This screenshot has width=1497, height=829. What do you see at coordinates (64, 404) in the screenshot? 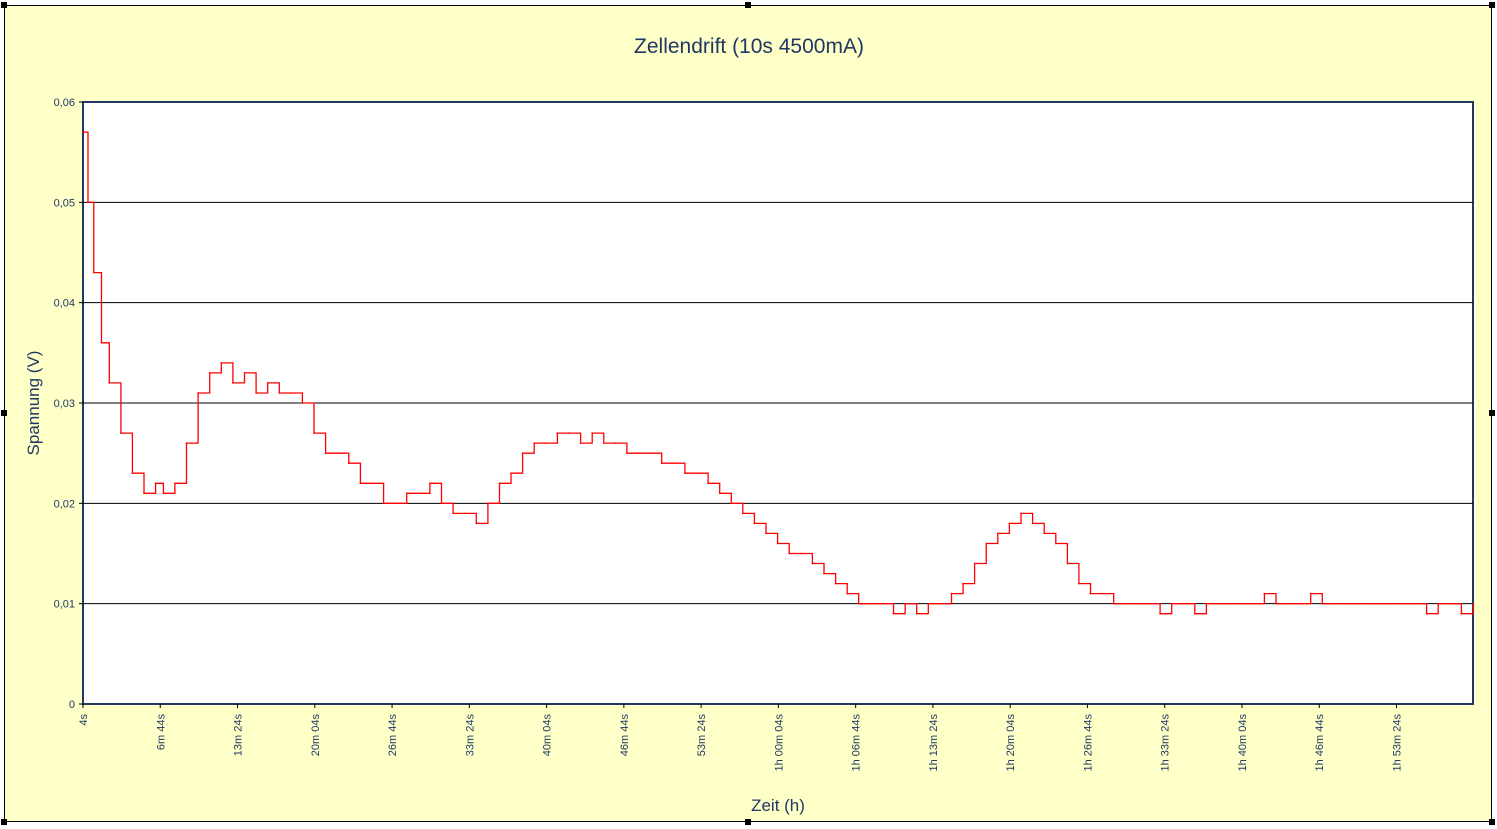
I see `y-tick-label: 0,03` at bounding box center [64, 404].